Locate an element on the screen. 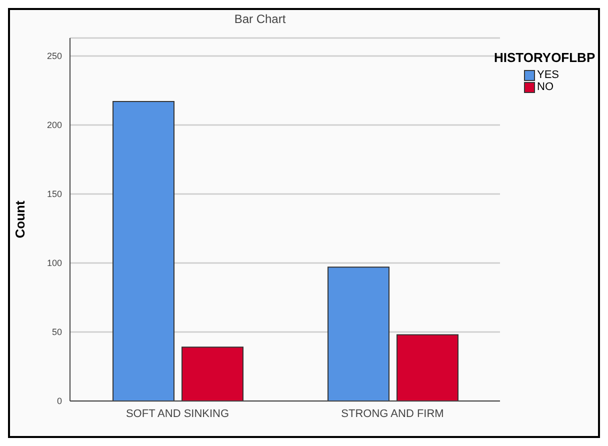  legend-label: YES is located at coordinates (548, 75).